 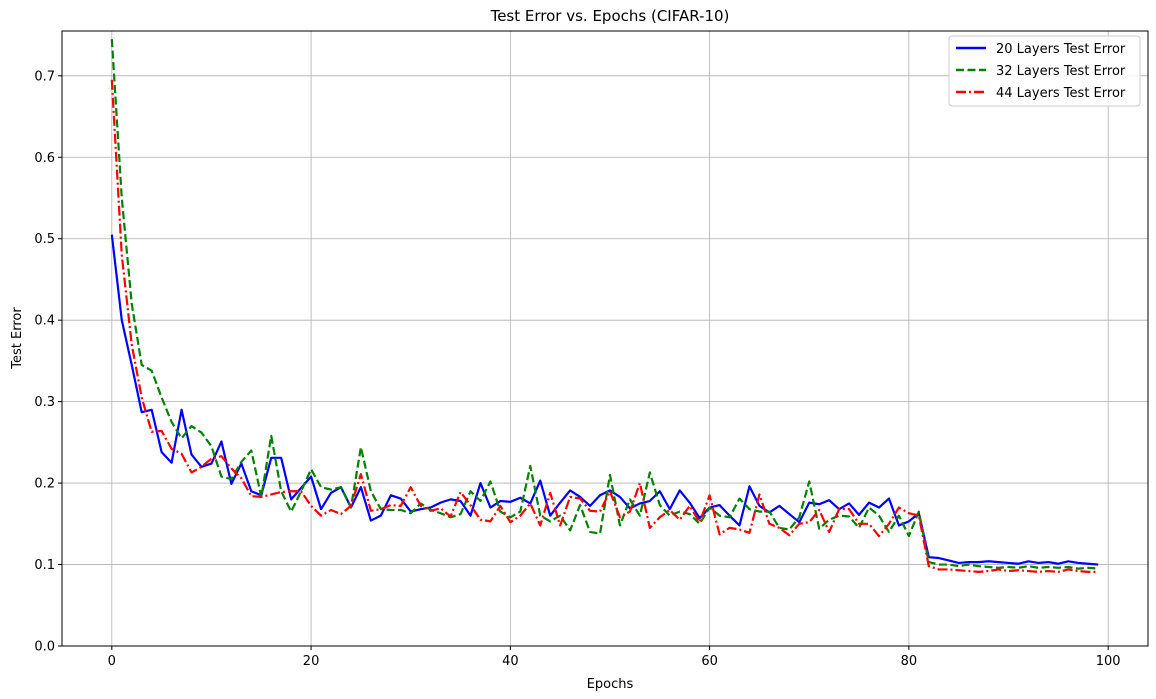 I want to click on y-axis-title: Test Error, so click(x=17, y=338).